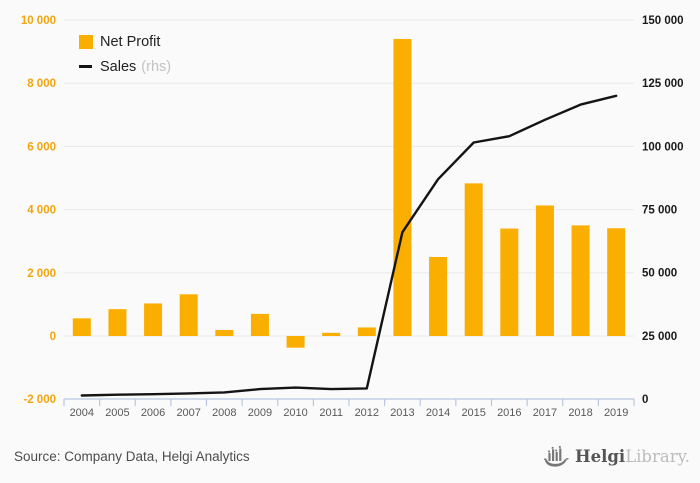  What do you see at coordinates (156, 66) in the screenshot?
I see `sales-rhs-suffix: (rhs)` at bounding box center [156, 66].